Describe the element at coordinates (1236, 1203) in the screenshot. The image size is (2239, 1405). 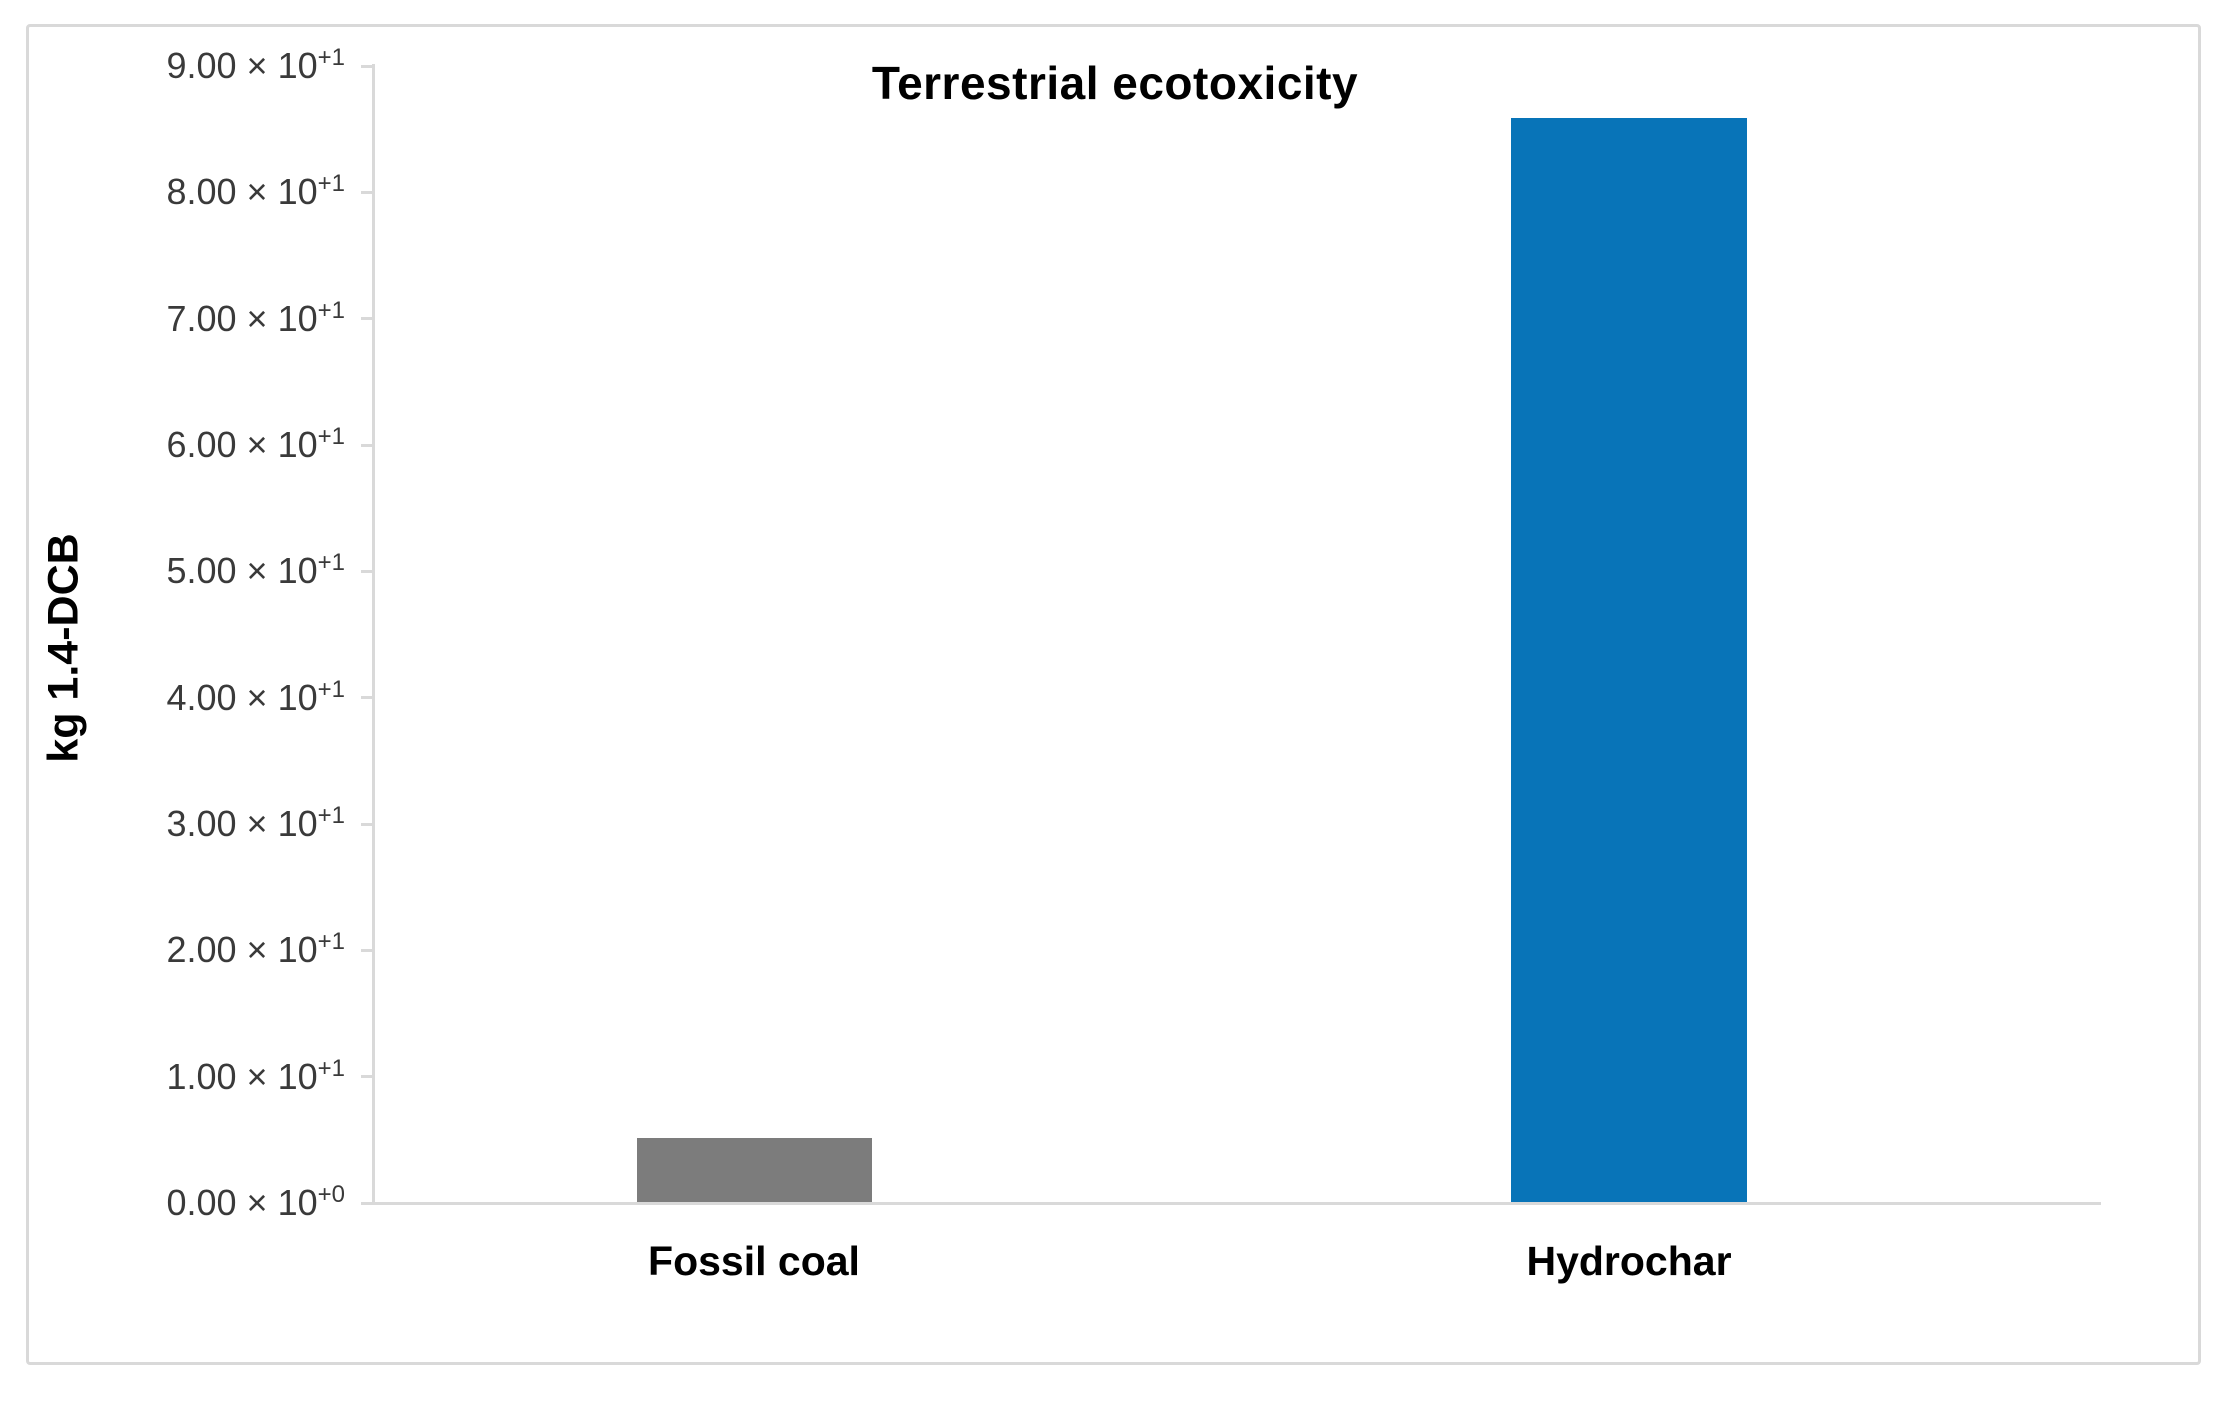
I see `x-axis-line` at that location.